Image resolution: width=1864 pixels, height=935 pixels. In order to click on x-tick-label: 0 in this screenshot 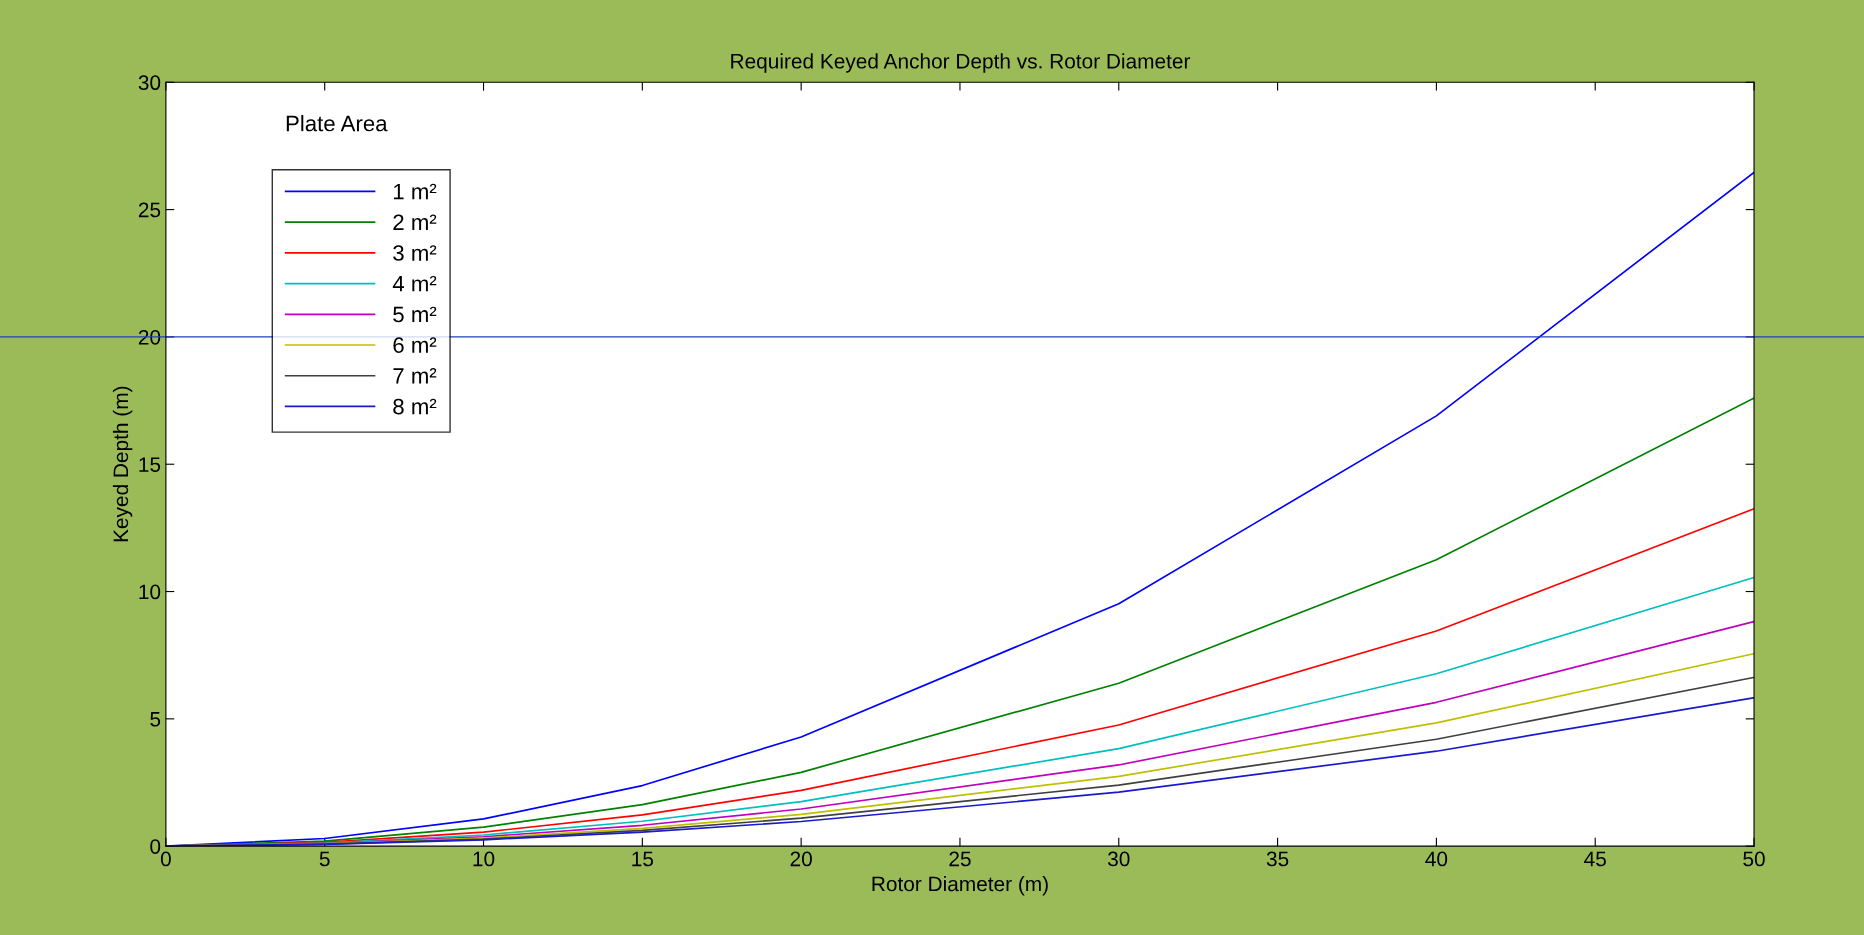, I will do `click(165, 859)`.